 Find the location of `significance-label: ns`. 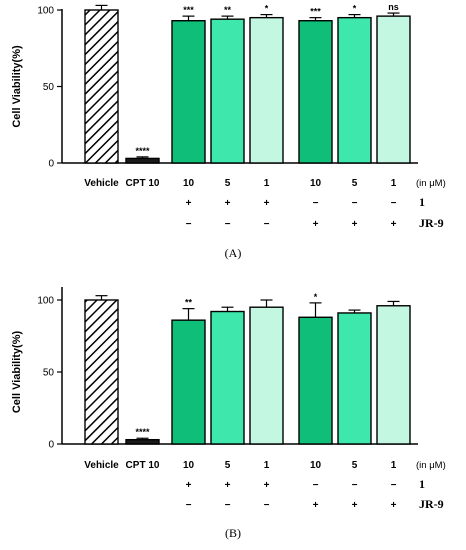

significance-label: ns is located at coordinates (393, 7).